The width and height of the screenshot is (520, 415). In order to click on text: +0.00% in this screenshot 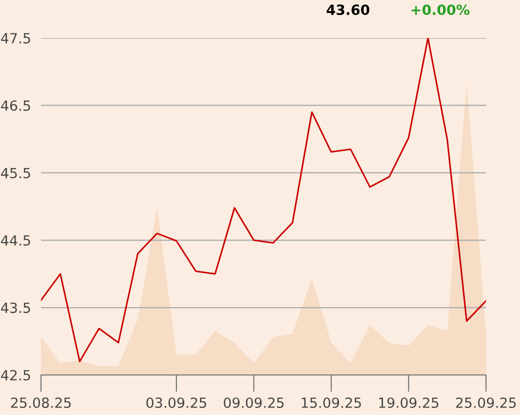, I will do `click(441, 10)`.